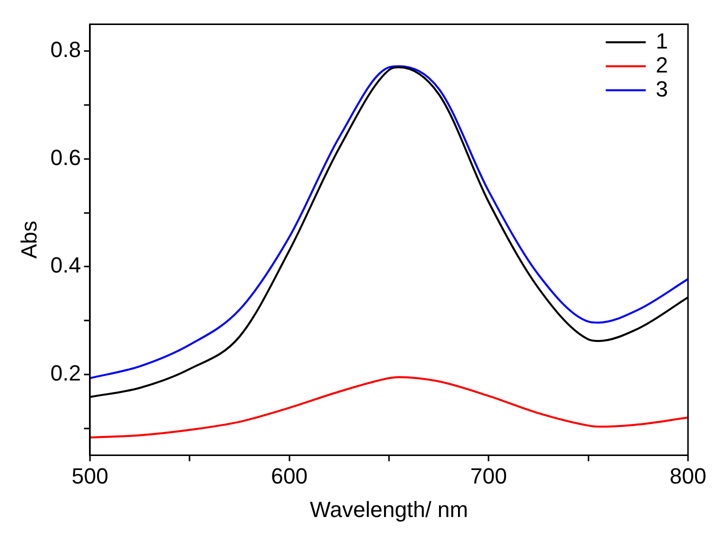  I want to click on y-tick-label: 0.4, so click(65, 265).